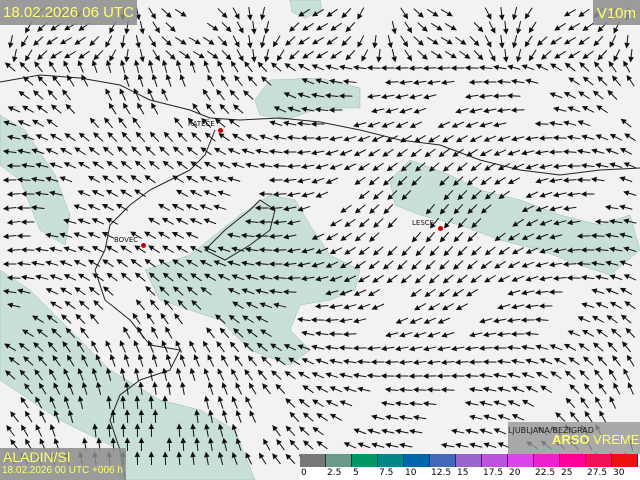 The image size is (640, 480). Describe the element at coordinates (334, 473) in the screenshot. I see `legend-label: 2.5` at that location.